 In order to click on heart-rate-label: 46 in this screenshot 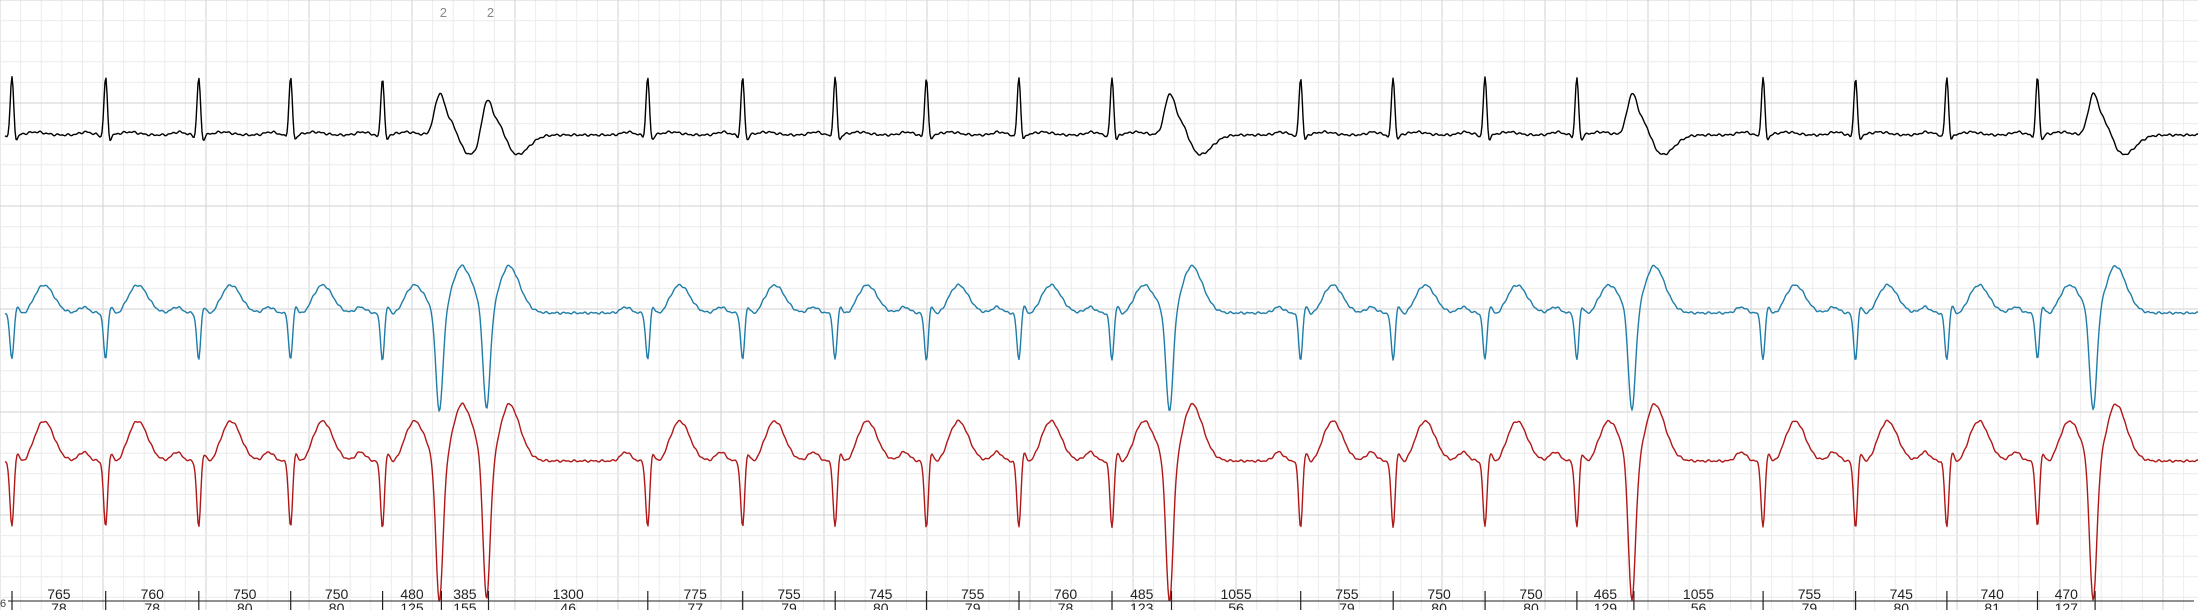, I will do `click(568, 605)`.